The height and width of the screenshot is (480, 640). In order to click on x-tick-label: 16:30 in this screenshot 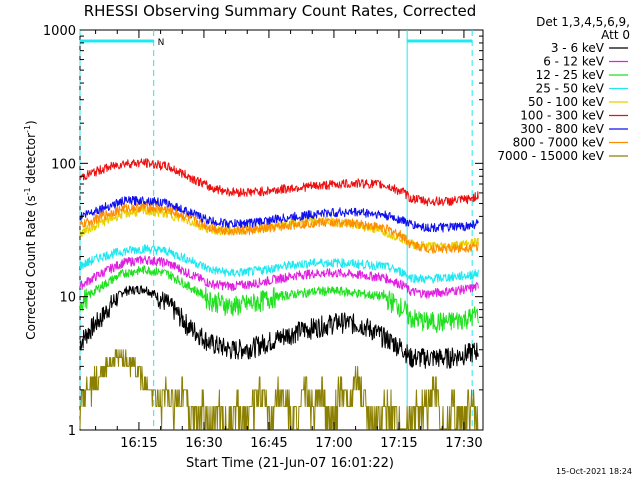, I will do `click(203, 443)`.